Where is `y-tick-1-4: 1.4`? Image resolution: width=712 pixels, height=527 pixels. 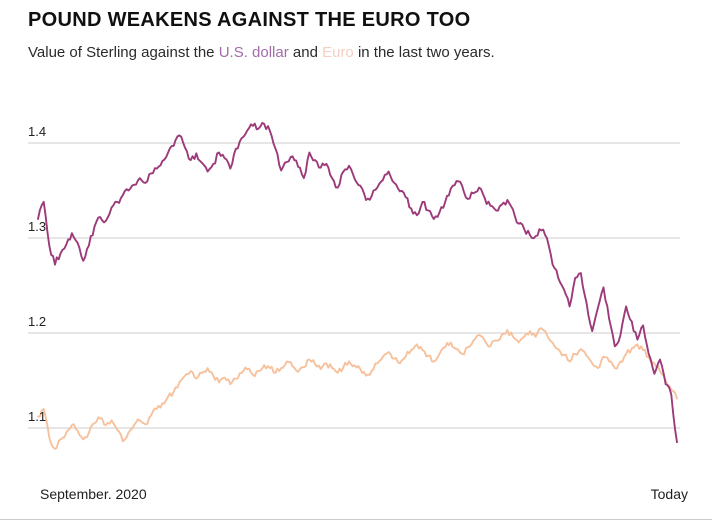
y-tick-1-4: 1.4 is located at coordinates (37, 131).